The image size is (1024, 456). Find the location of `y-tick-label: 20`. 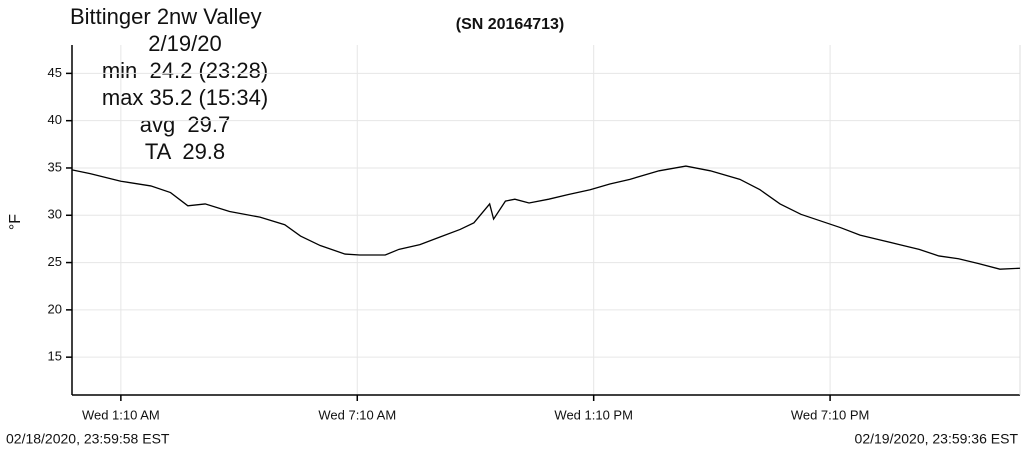

y-tick-label: 20 is located at coordinates (55, 308).